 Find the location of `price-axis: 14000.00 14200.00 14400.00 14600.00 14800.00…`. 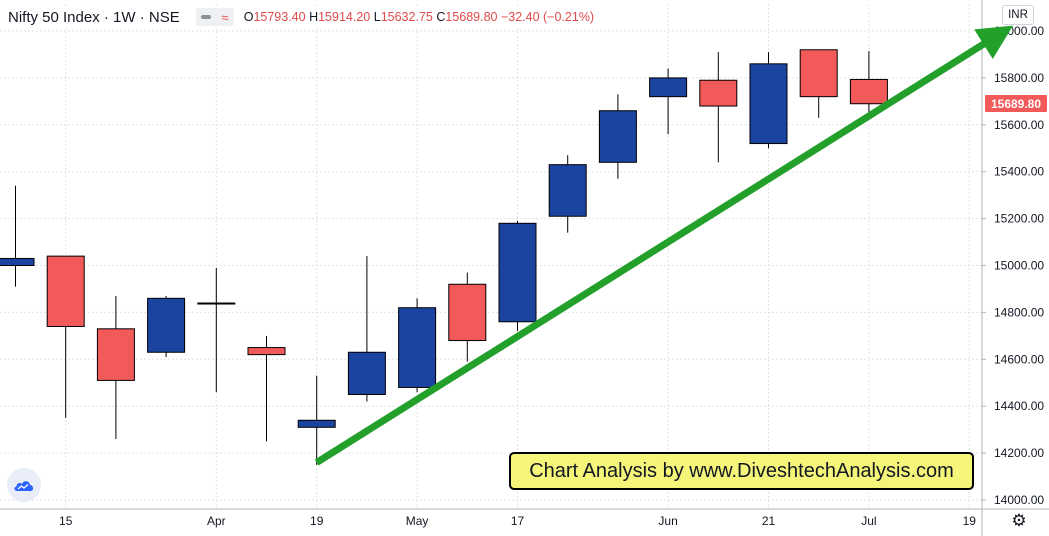

price-axis: 14000.00 14200.00 14400.00 14600.00 14800.00… is located at coordinates (1013, 265).